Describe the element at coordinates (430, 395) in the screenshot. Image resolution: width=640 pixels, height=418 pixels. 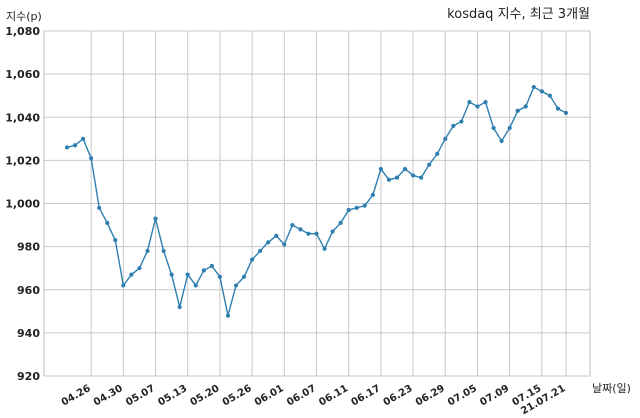
I see `x-tick-label: 06.29` at that location.